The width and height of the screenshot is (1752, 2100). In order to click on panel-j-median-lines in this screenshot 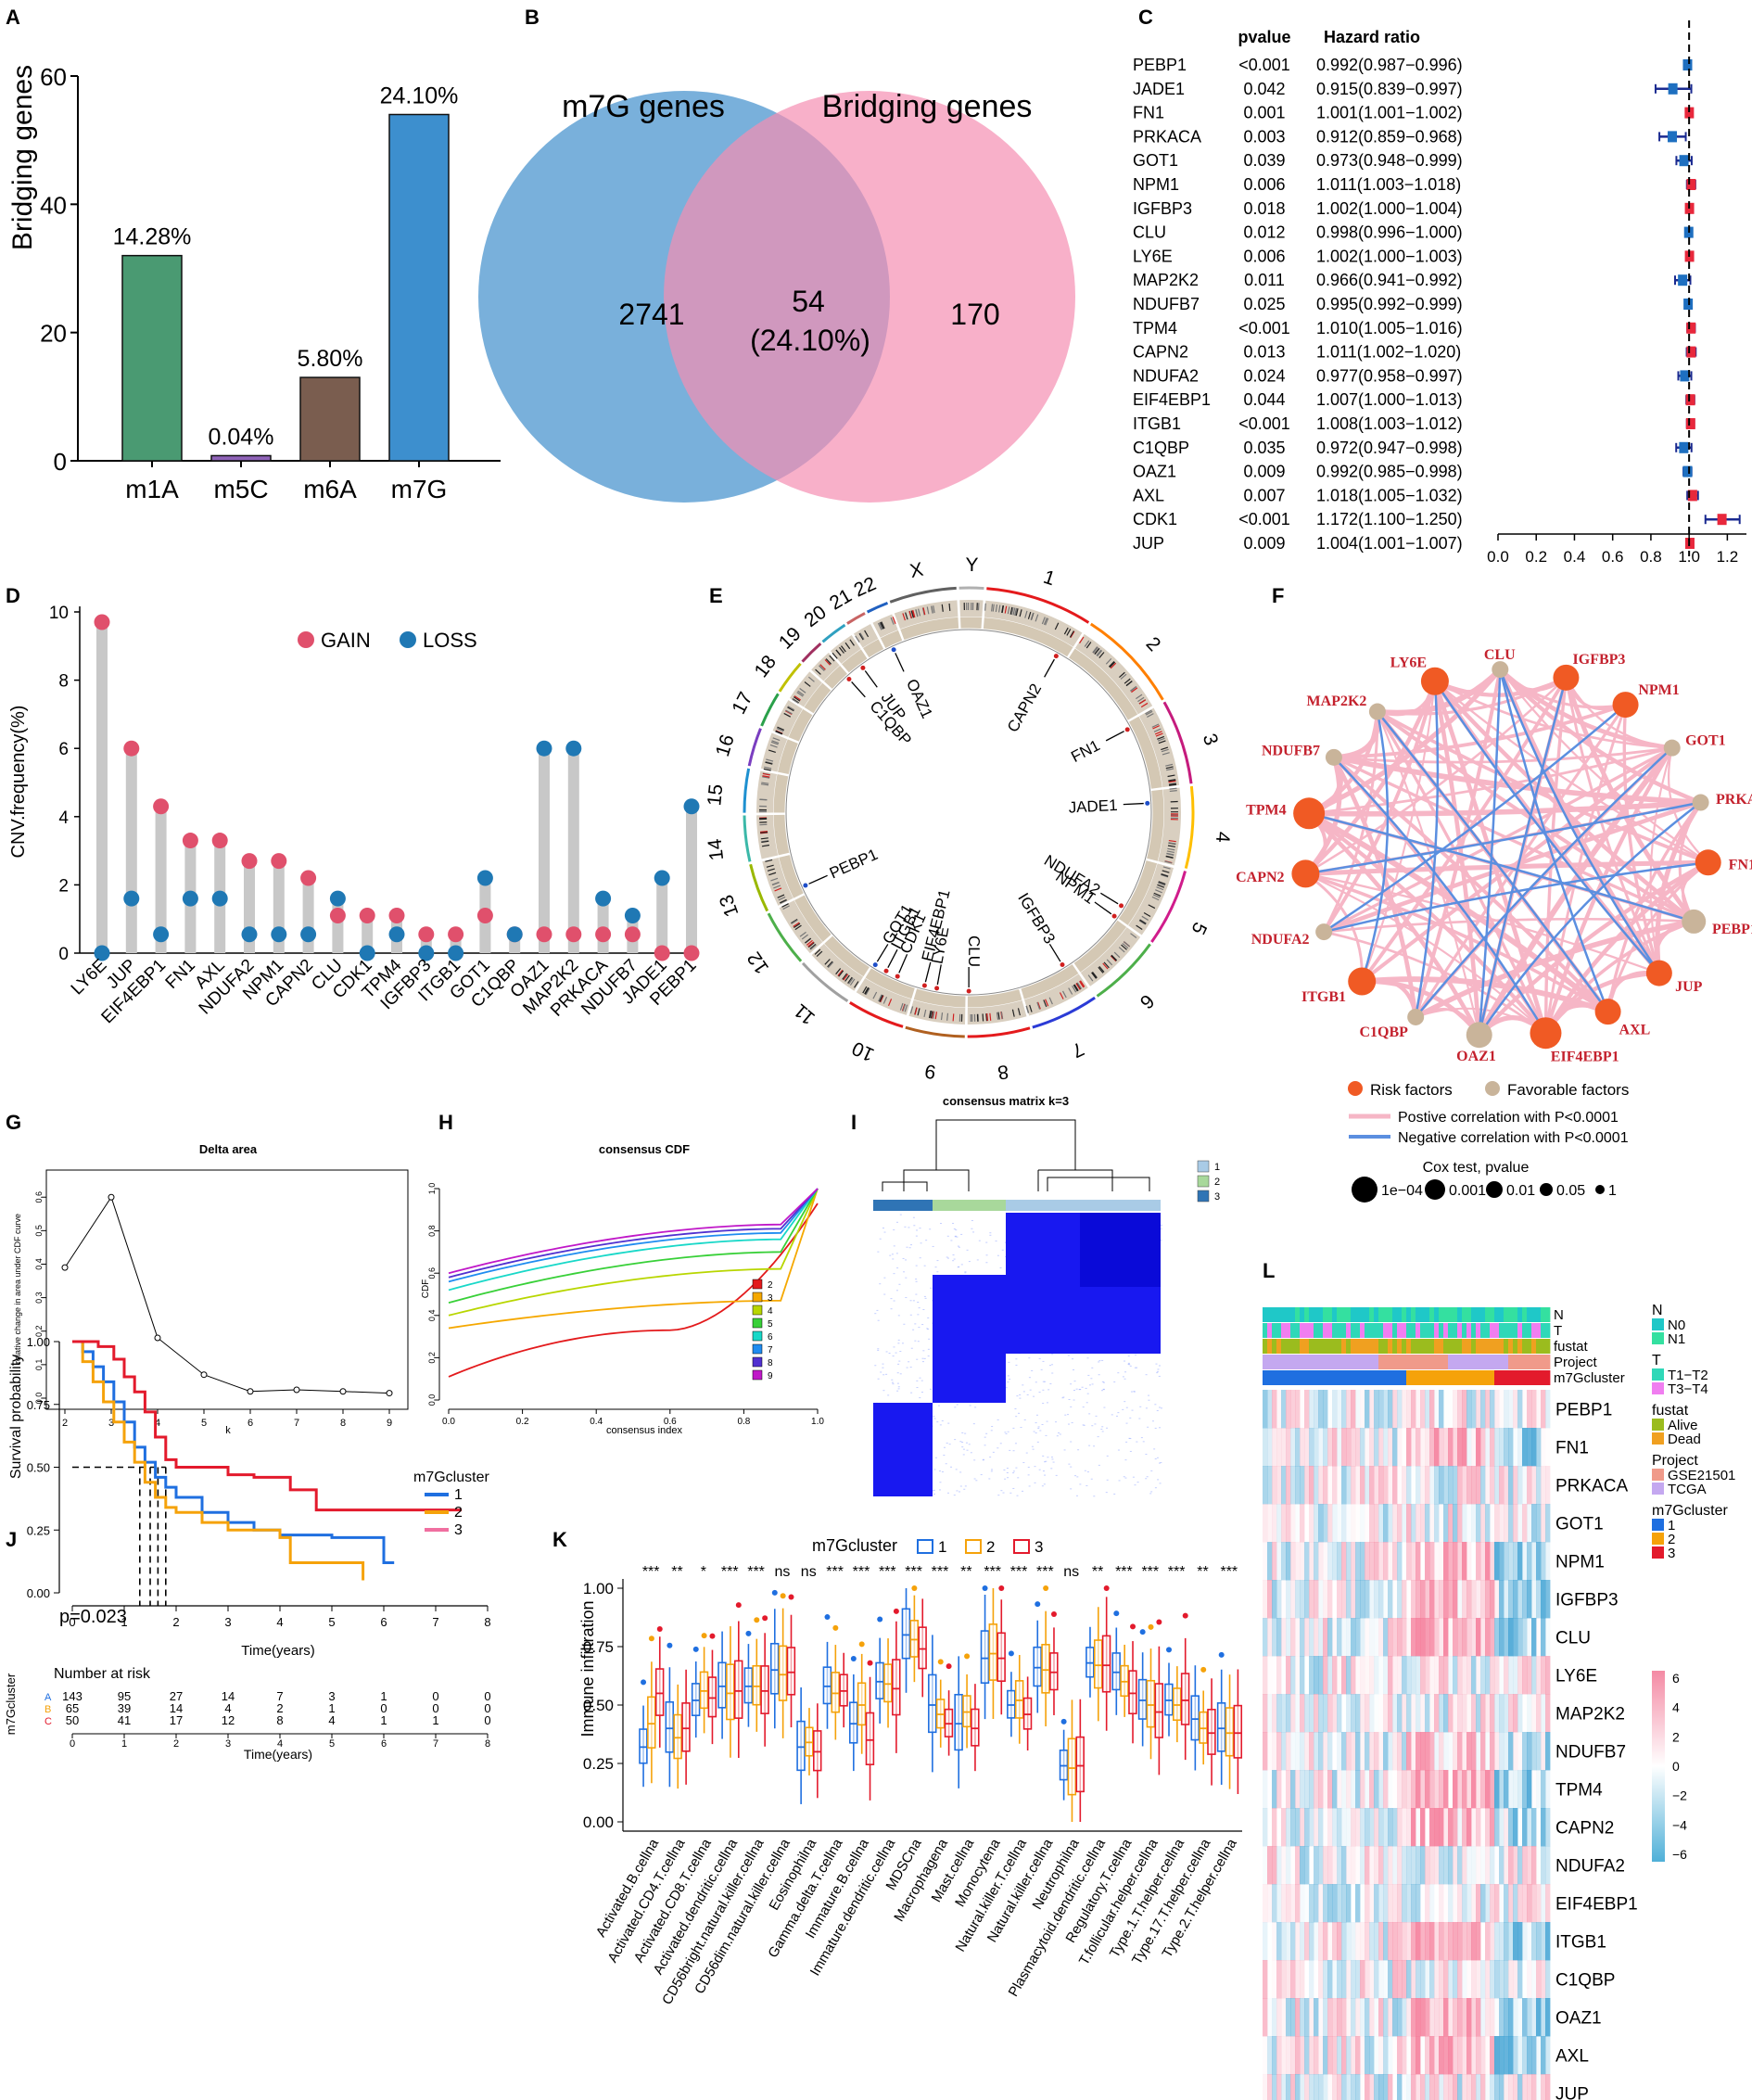, I will do `click(119, 1536)`.